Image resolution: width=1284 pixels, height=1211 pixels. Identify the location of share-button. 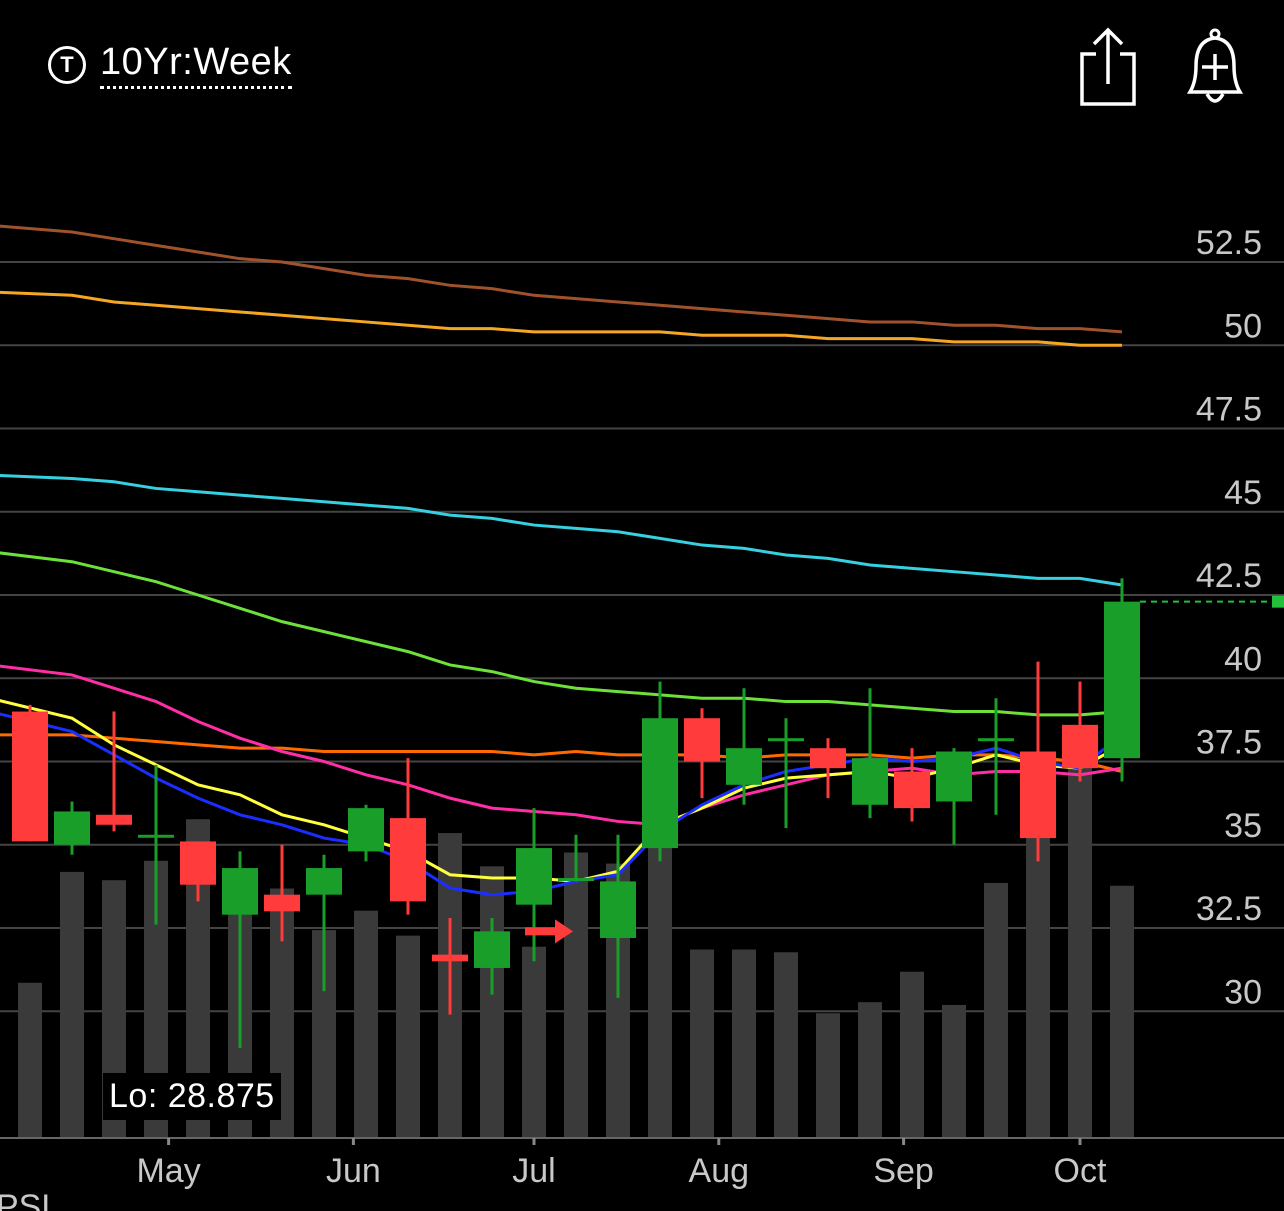
(1108, 67).